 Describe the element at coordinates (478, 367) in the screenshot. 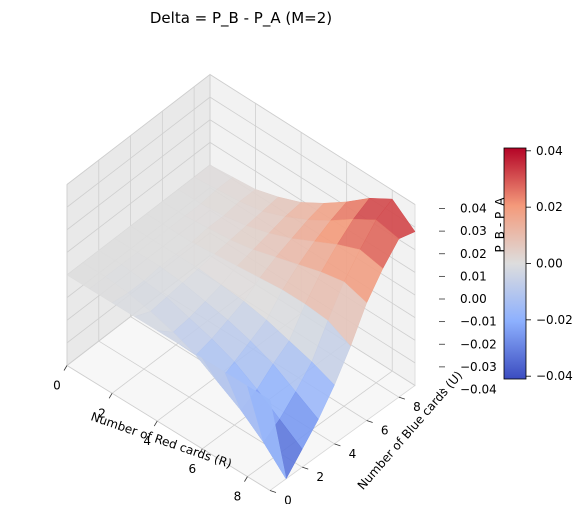

I see `z-tick-label: −0.03` at that location.